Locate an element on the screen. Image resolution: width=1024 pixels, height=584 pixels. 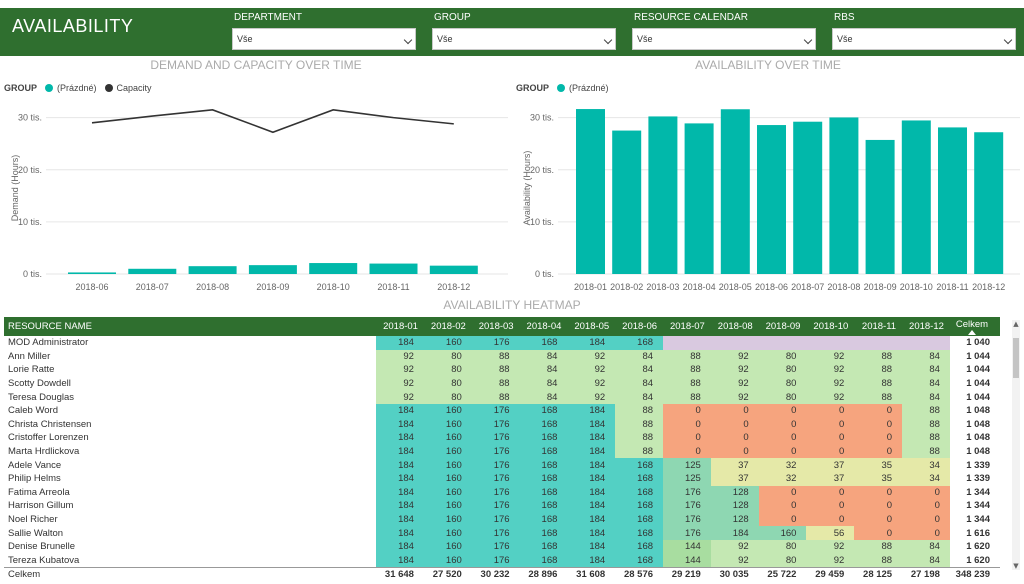
table-row: MOD Administrator 184 160 176 168 184 168 1 040 is located at coordinates (502, 343).